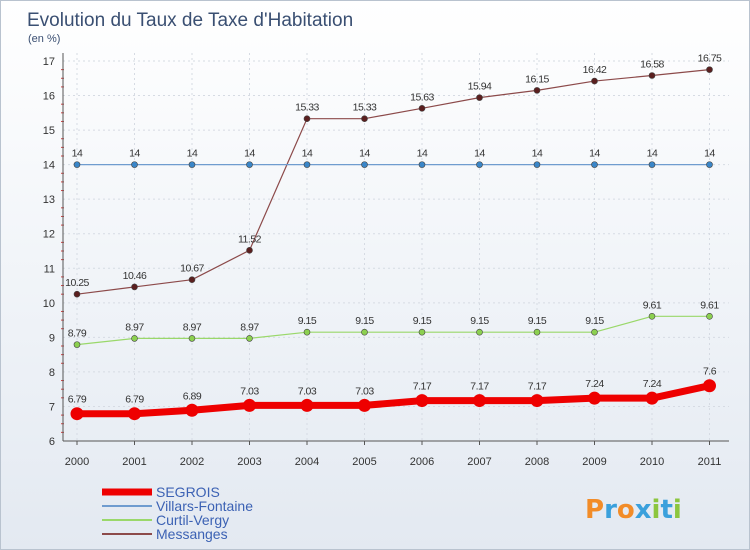 This screenshot has height=550, width=750. Describe the element at coordinates (666, 510) in the screenshot. I see `brand-letter: t` at that location.